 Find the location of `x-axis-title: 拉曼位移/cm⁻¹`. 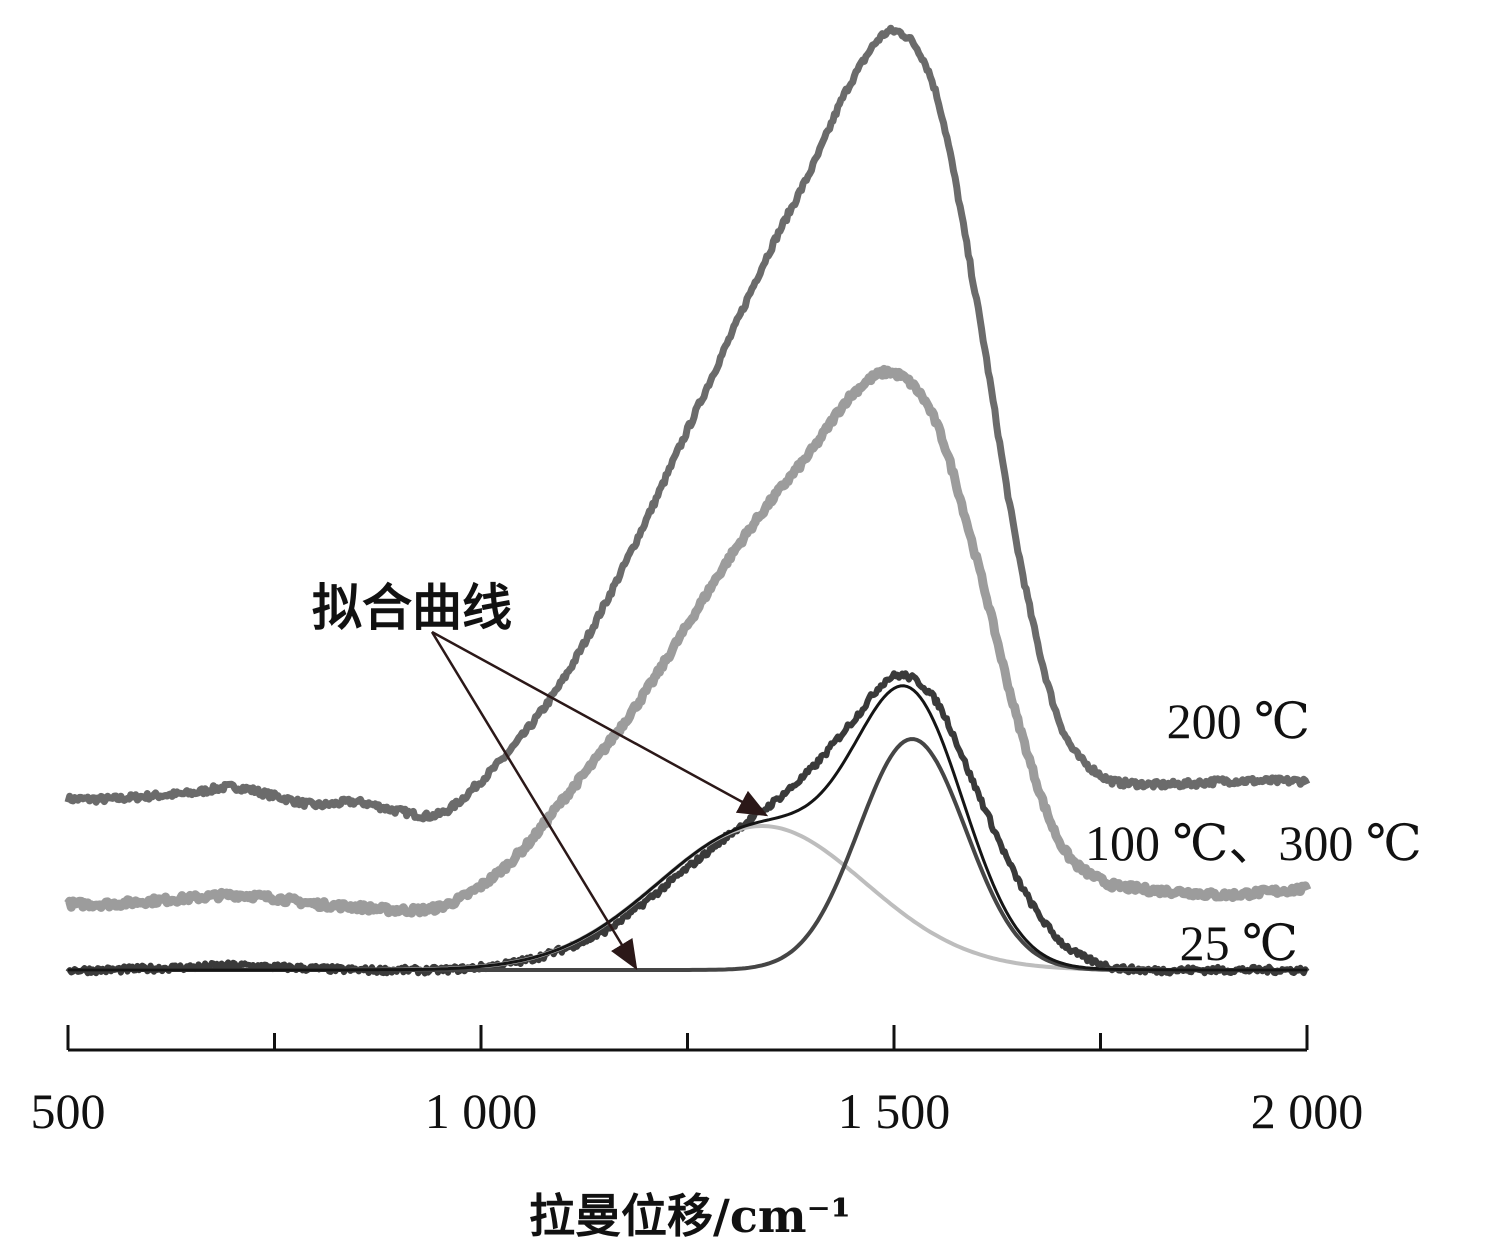

x-axis-title: 拉曼位移/cm⁻¹ is located at coordinates (690, 1216).